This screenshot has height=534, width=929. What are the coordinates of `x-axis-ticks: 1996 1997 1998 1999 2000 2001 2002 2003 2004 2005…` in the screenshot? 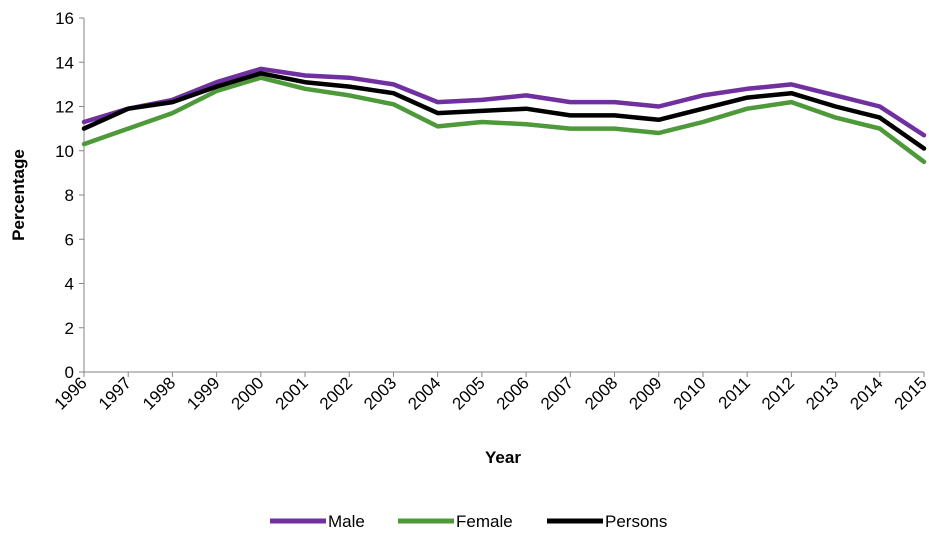 It's located at (490, 393).